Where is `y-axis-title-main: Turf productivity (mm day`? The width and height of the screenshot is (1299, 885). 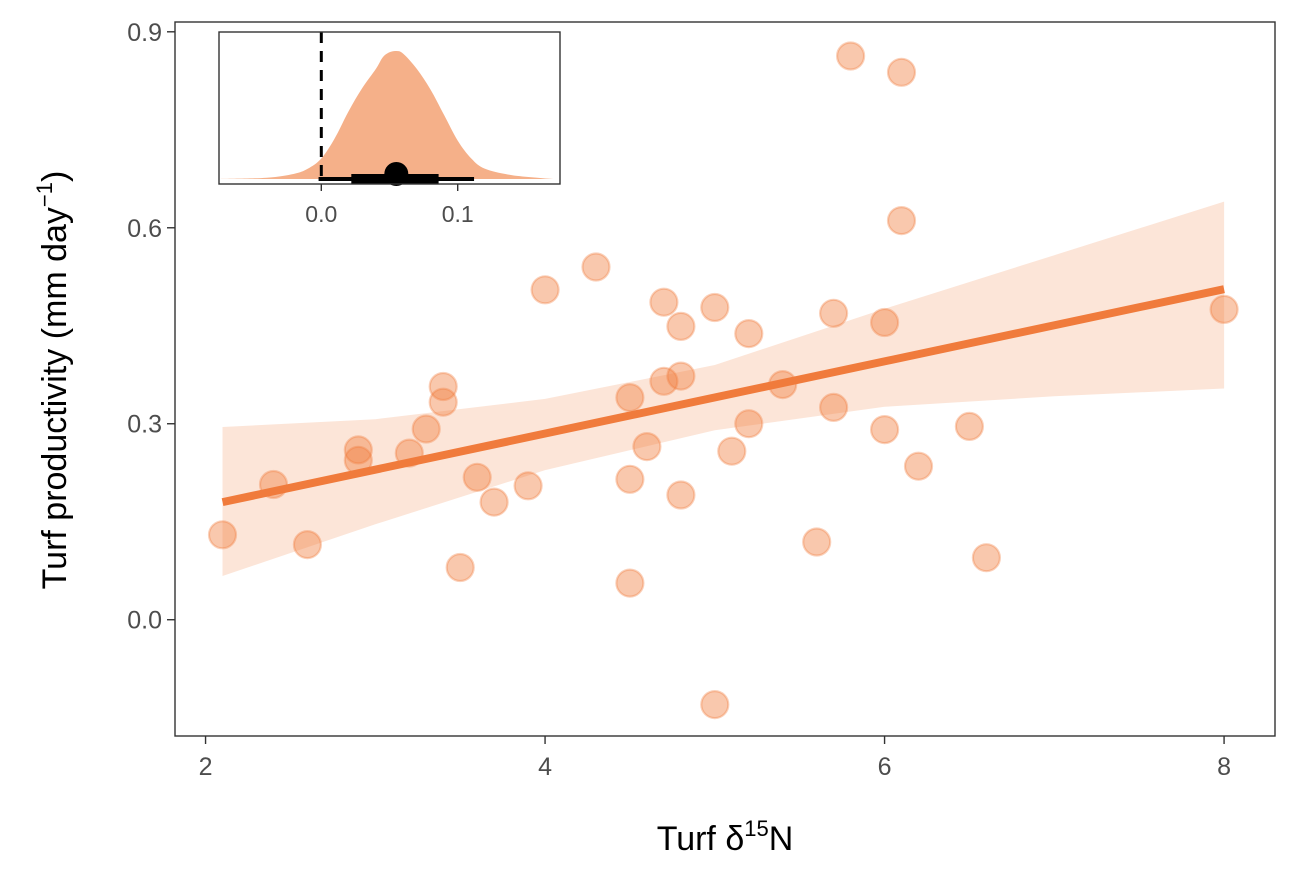
y-axis-title-main: Turf productivity (mm day is located at coordinates (55, 398).